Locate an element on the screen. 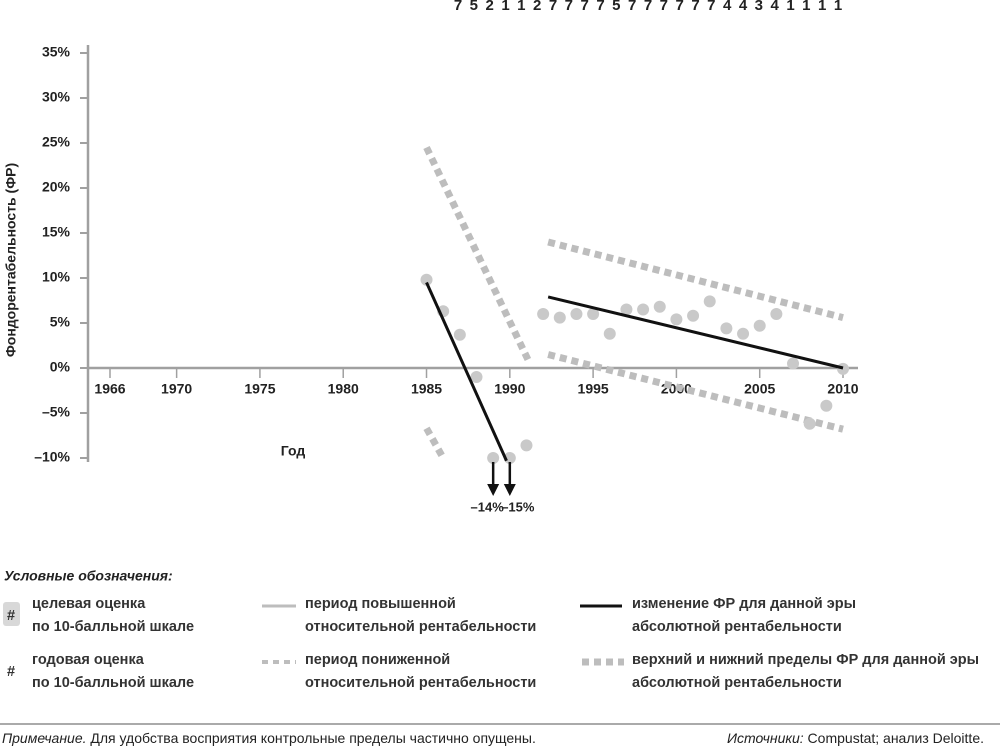 The width and height of the screenshot is (1000, 750). y-tick-label: –5% is located at coordinates (56, 412).